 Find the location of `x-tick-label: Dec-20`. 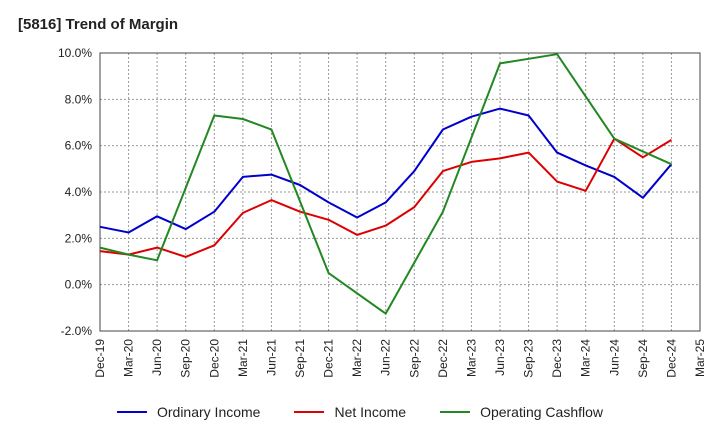

x-tick-label: Dec-20 is located at coordinates (214, 358).